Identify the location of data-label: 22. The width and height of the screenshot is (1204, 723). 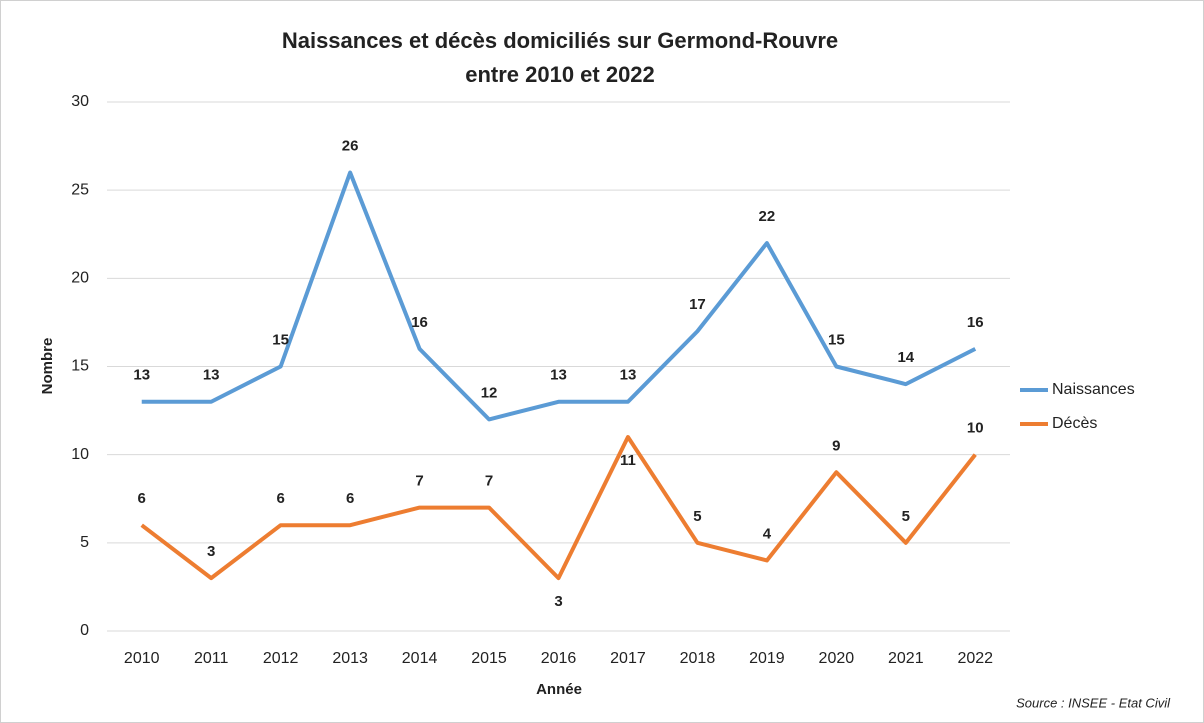
(767, 216).